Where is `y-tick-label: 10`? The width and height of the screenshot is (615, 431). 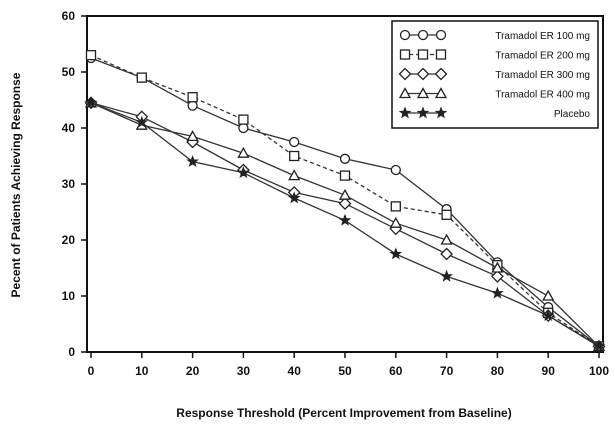 y-tick-label: 10 is located at coordinates (69, 296).